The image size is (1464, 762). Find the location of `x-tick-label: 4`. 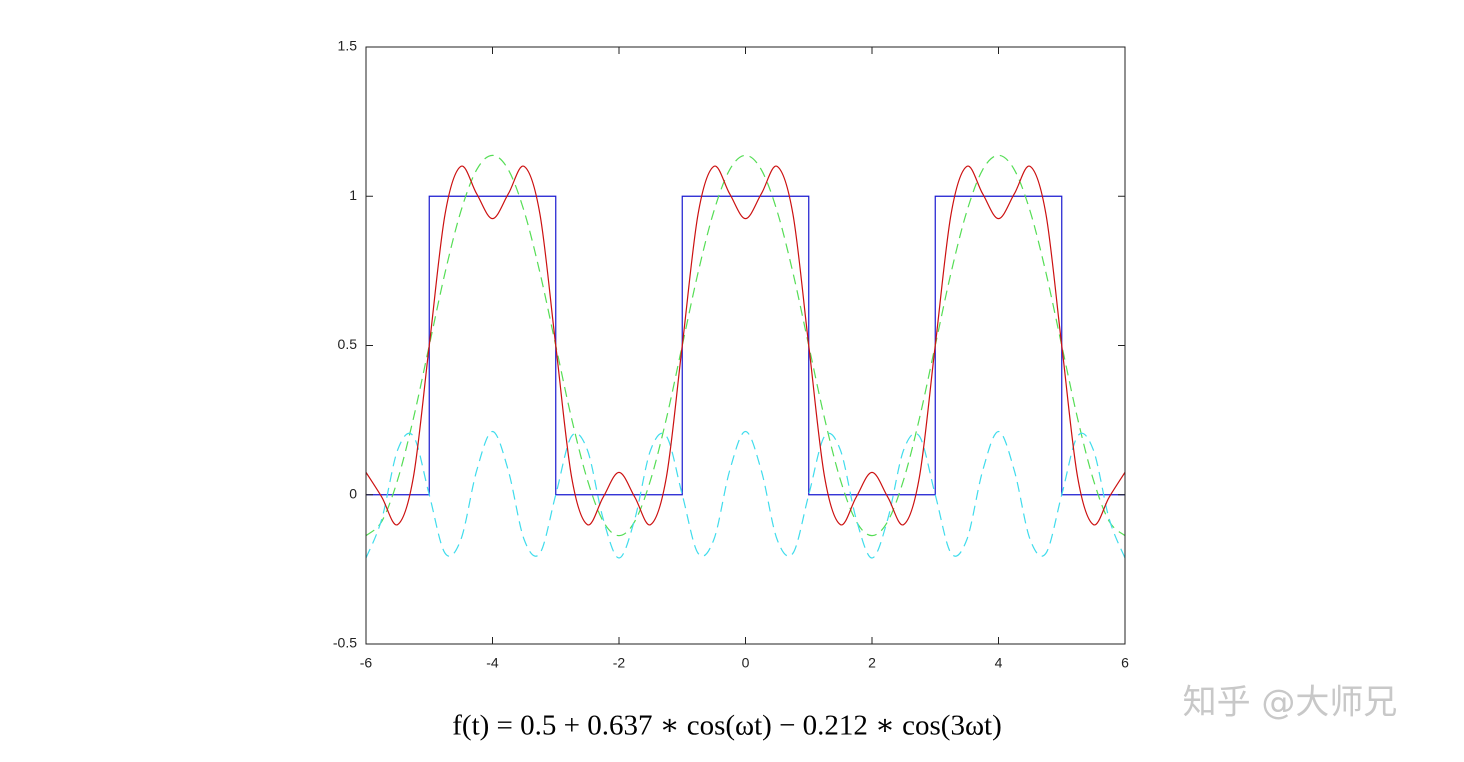

x-tick-label: 4 is located at coordinates (999, 663).